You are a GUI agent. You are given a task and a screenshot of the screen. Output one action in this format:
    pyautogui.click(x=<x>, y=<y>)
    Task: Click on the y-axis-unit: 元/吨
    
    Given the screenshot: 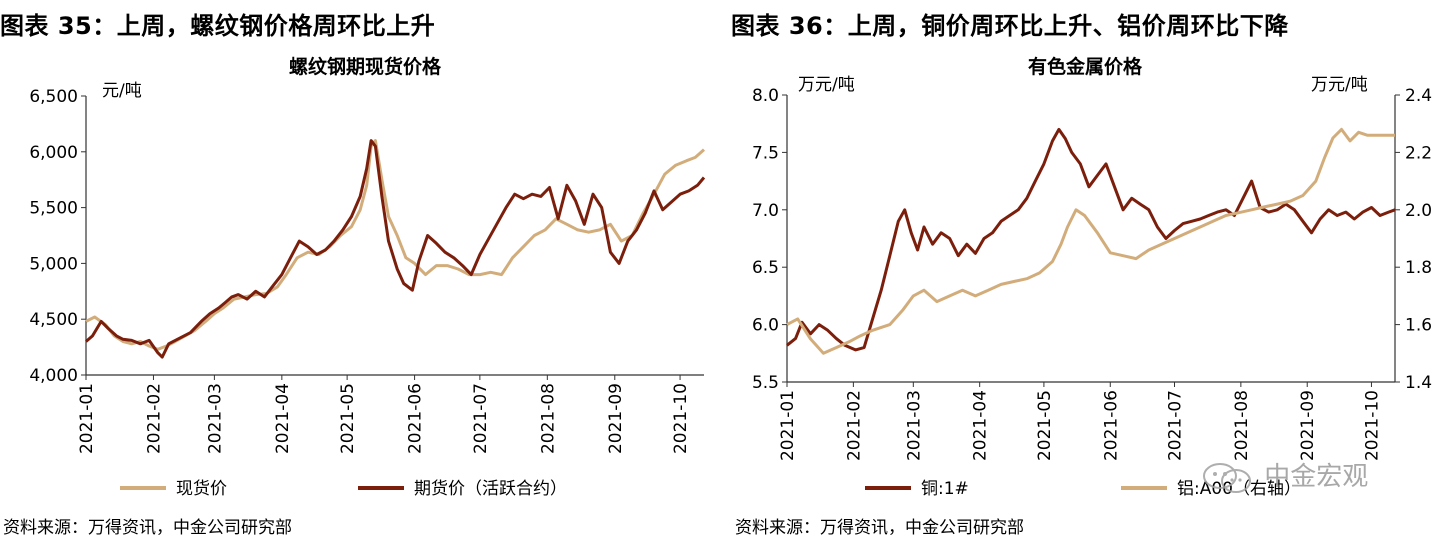 What is the action you would take?
    pyautogui.click(x=122, y=91)
    